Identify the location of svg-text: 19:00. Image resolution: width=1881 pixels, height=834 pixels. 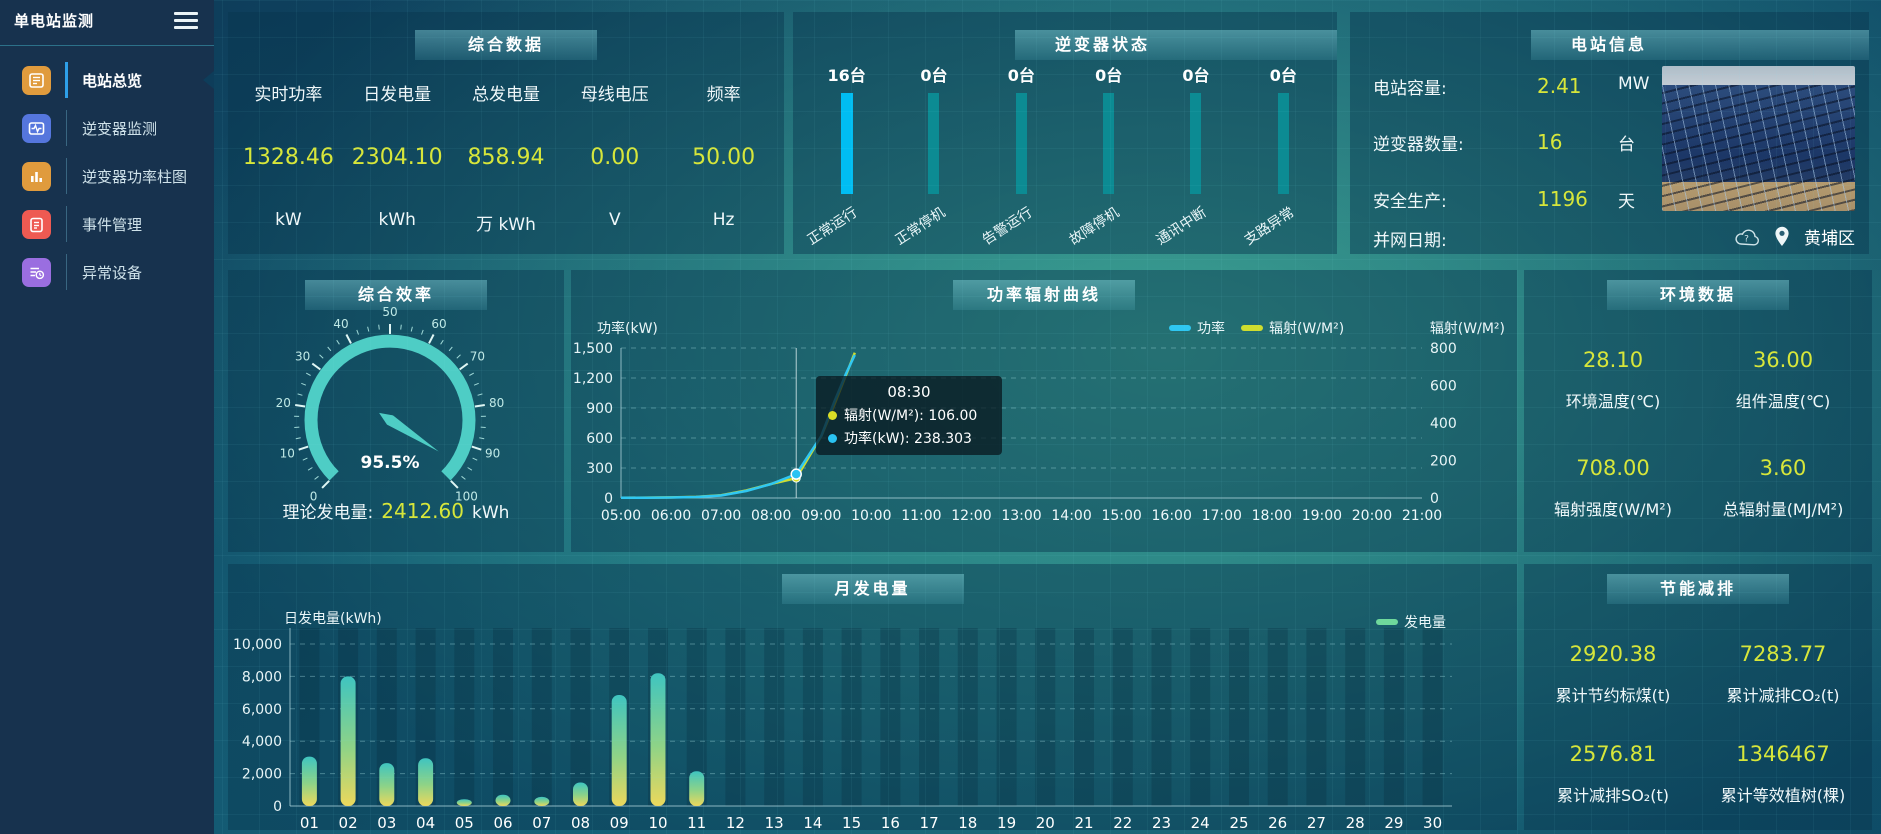
(1322, 516).